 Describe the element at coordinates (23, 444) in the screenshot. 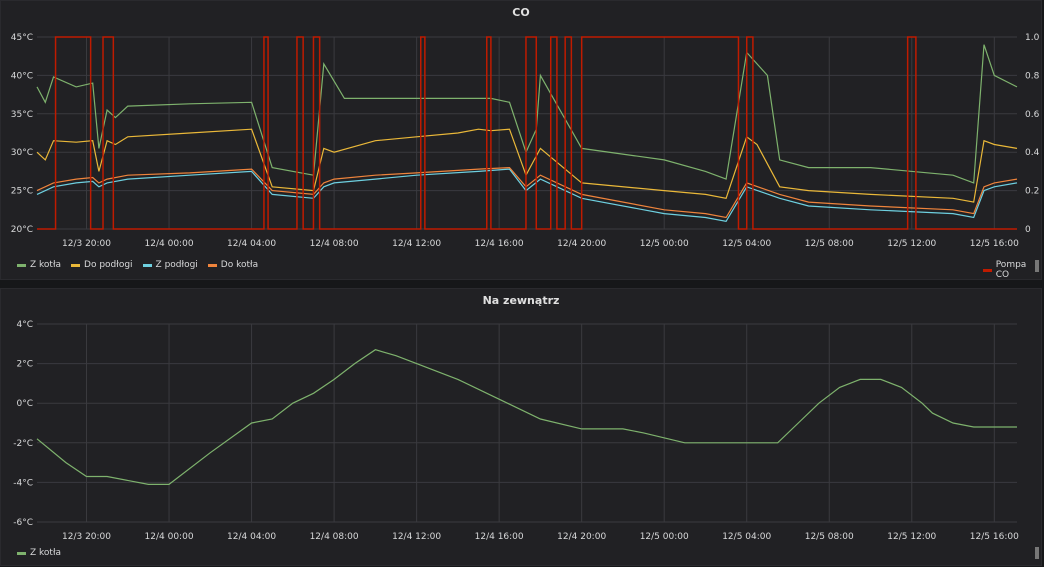

I see `y-tick-label: -2°C` at that location.